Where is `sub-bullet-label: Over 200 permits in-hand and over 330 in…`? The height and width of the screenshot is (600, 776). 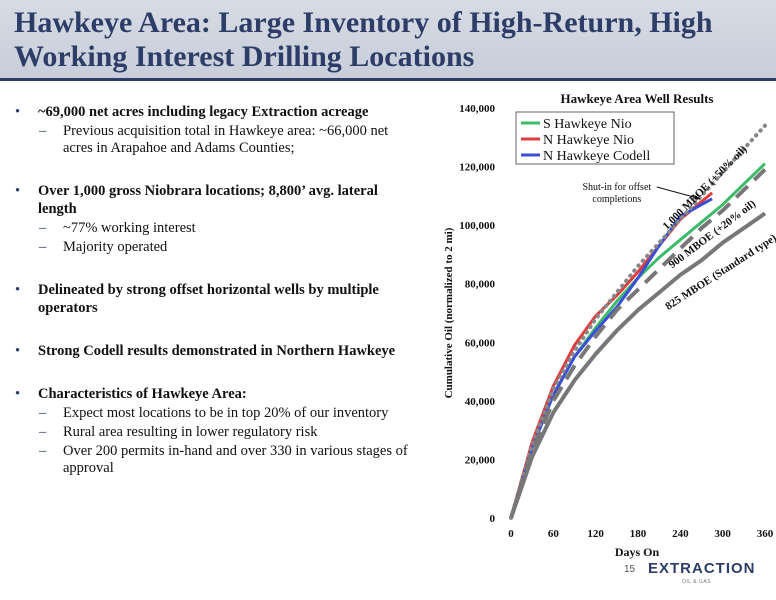
sub-bullet-label: Over 200 permits in-hand and over 330 in… is located at coordinates (235, 459).